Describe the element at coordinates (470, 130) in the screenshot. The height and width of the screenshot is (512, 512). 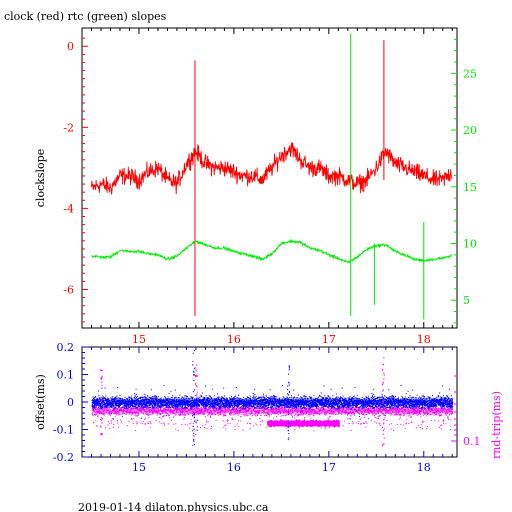
I see `rtc-y-tick-label: 20` at that location.